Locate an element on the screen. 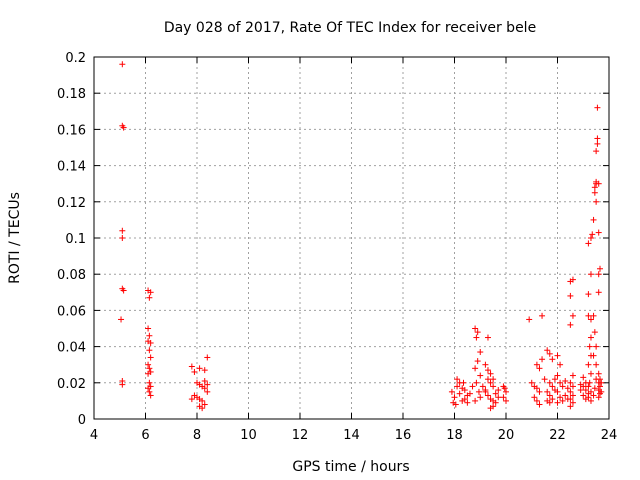 The width and height of the screenshot is (640, 480). y-tick-label: 0.02 is located at coordinates (71, 384).